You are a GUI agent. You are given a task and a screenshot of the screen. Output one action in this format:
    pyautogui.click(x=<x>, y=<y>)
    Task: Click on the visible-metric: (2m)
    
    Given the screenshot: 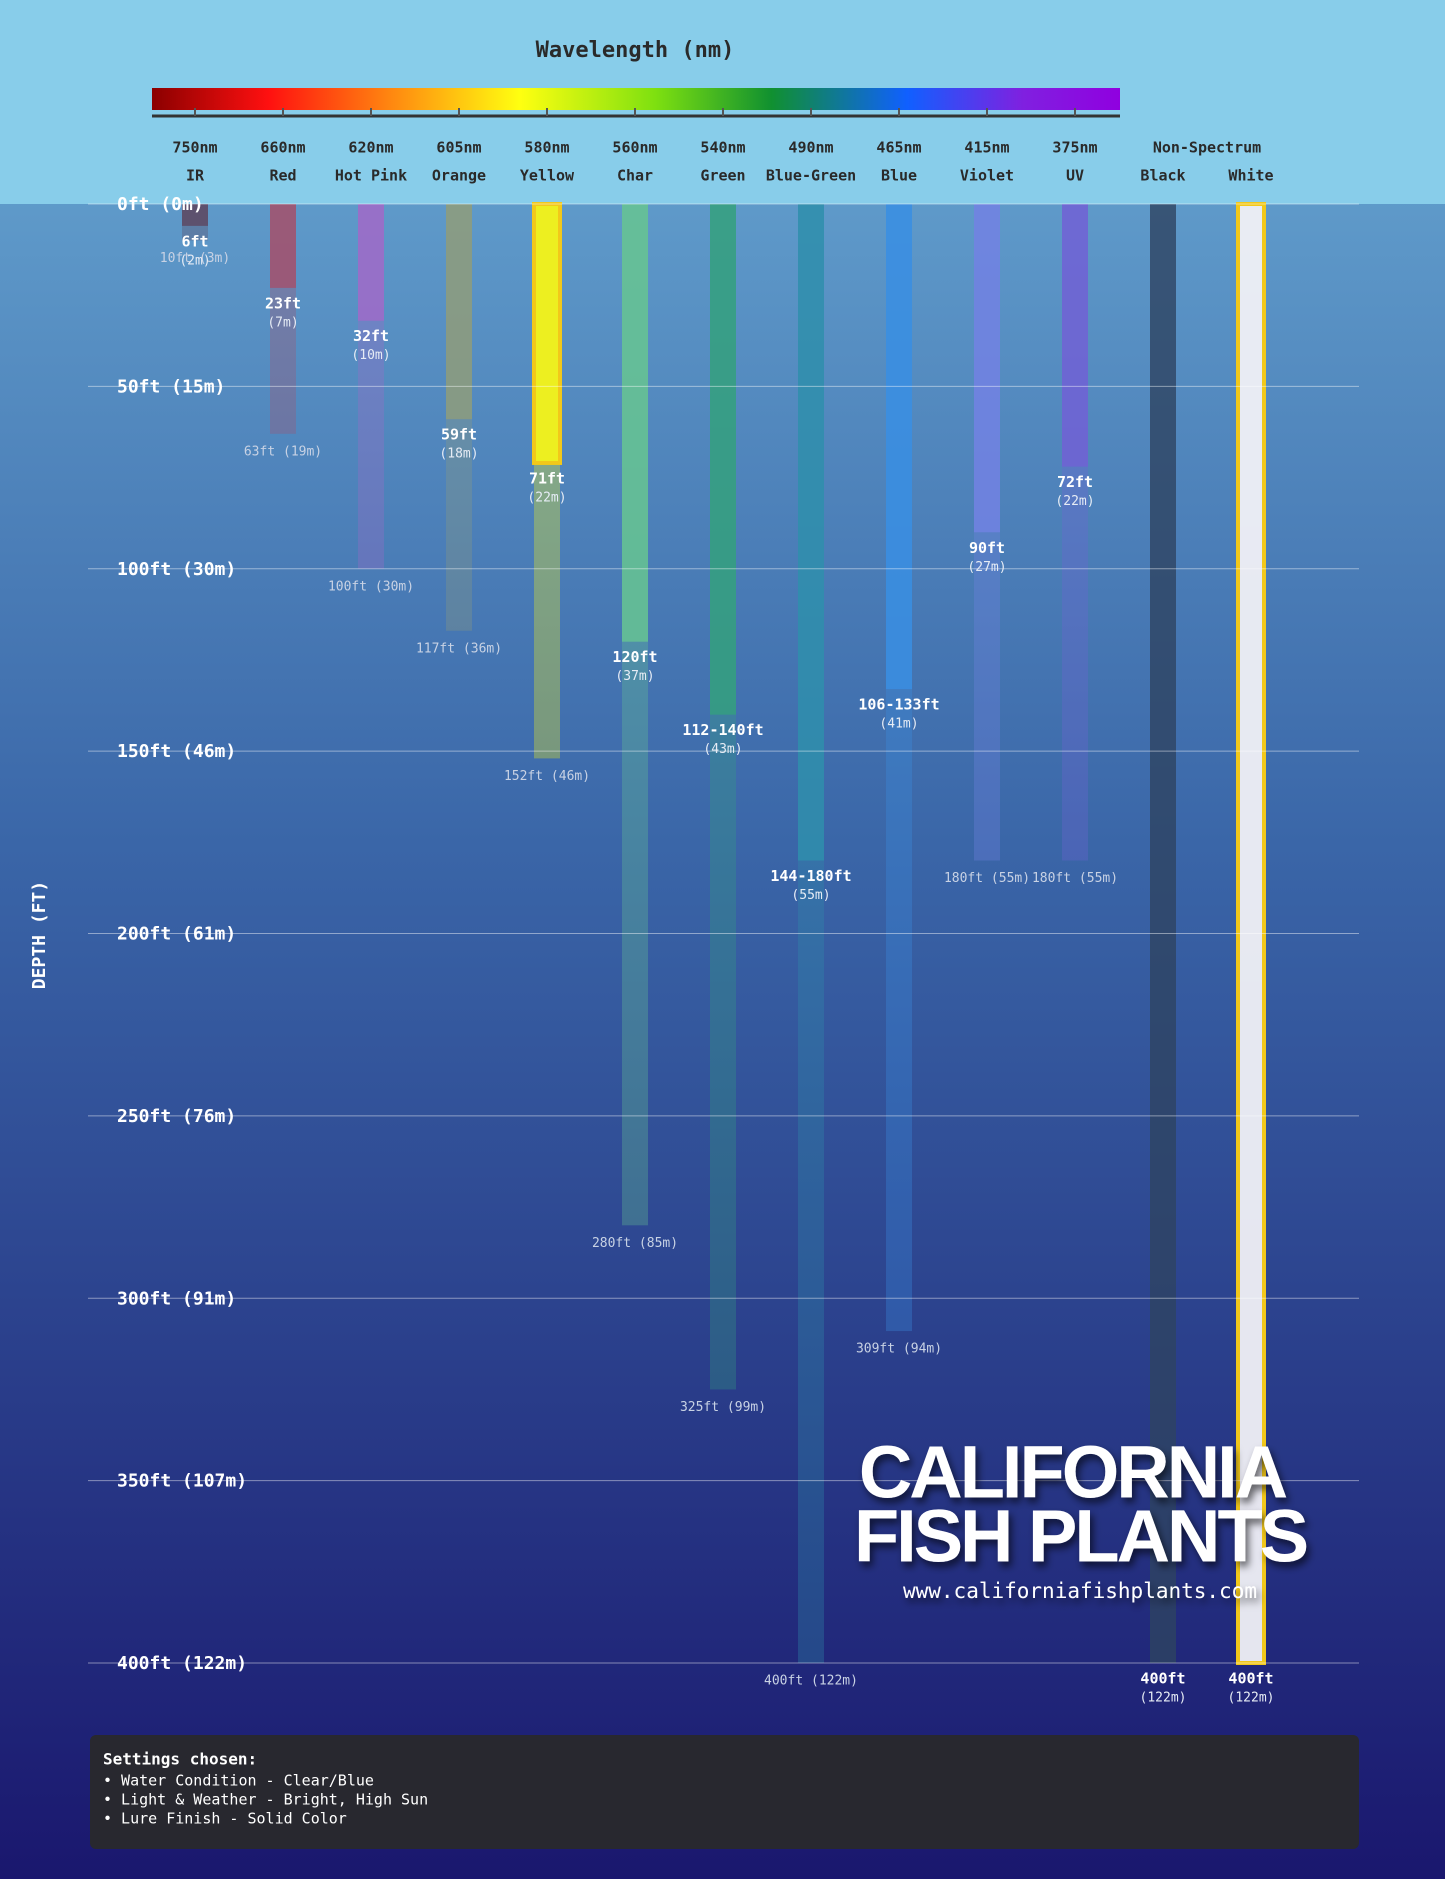 What is the action you would take?
    pyautogui.click(x=194, y=260)
    